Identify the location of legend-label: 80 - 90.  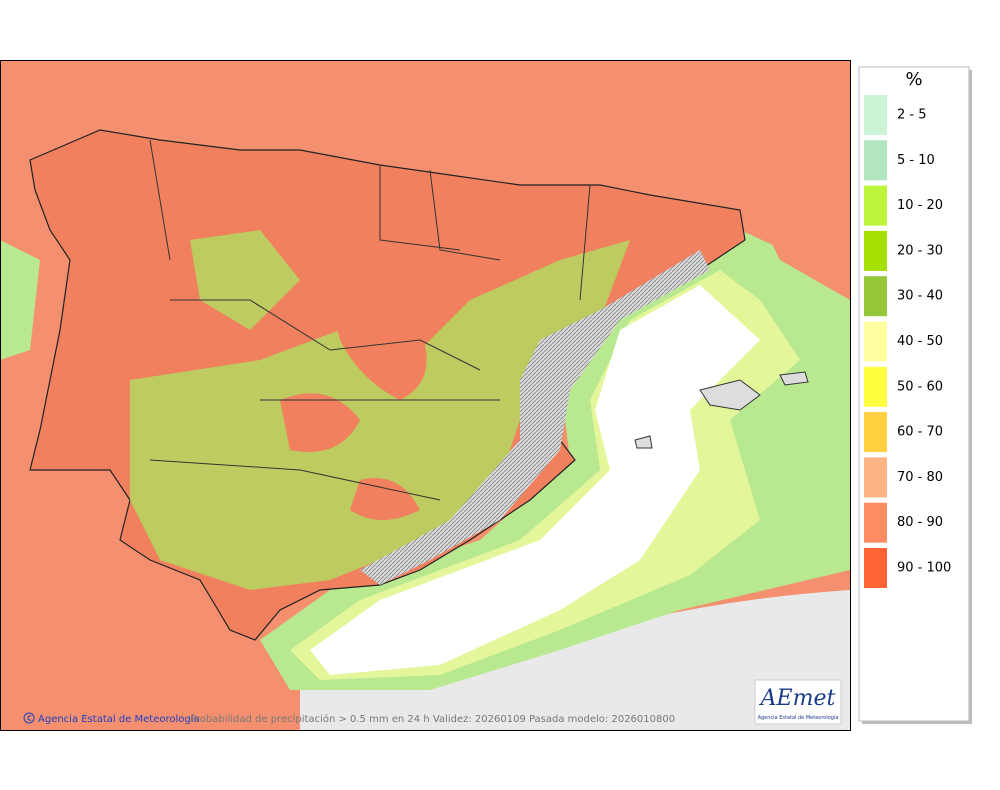
(920, 522).